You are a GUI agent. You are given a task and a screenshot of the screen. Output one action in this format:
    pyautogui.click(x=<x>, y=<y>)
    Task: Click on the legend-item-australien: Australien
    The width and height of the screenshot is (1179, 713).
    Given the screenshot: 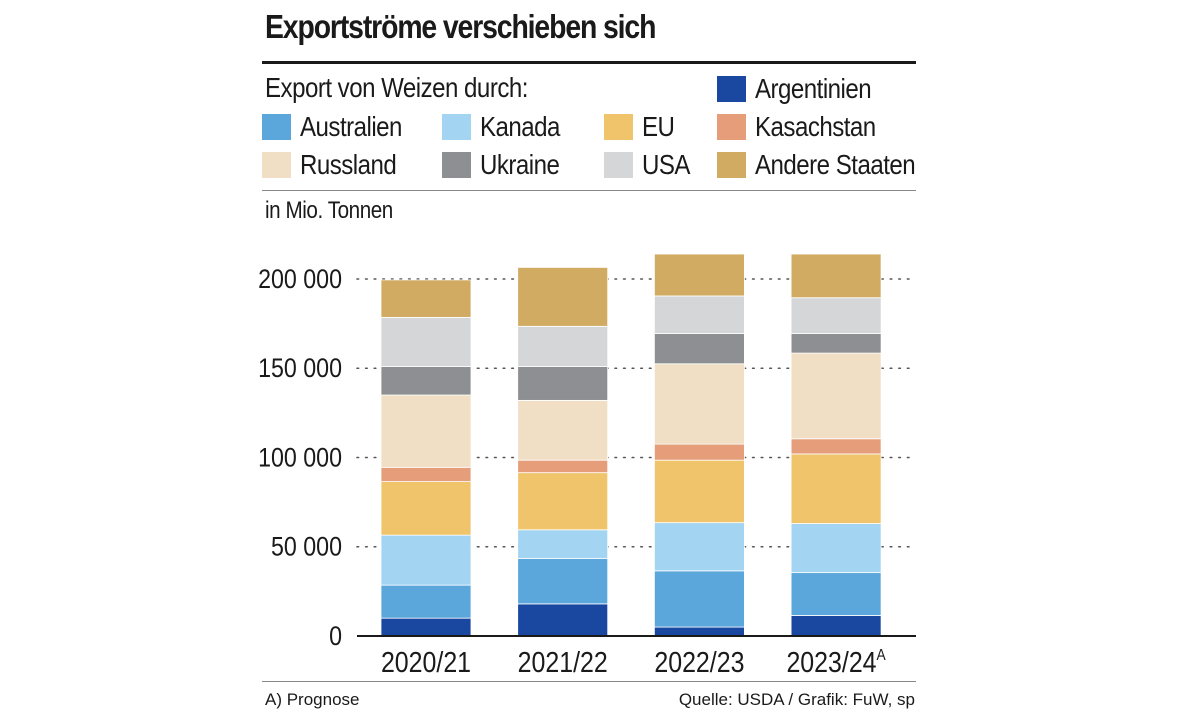 What is the action you would take?
    pyautogui.click(x=340, y=127)
    